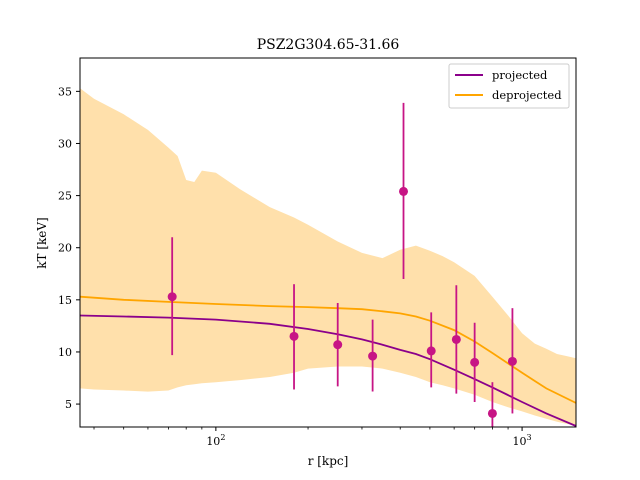 The width and height of the screenshot is (640, 480). What do you see at coordinates (65, 91) in the screenshot?
I see `y-tick-label: 35` at bounding box center [65, 91].